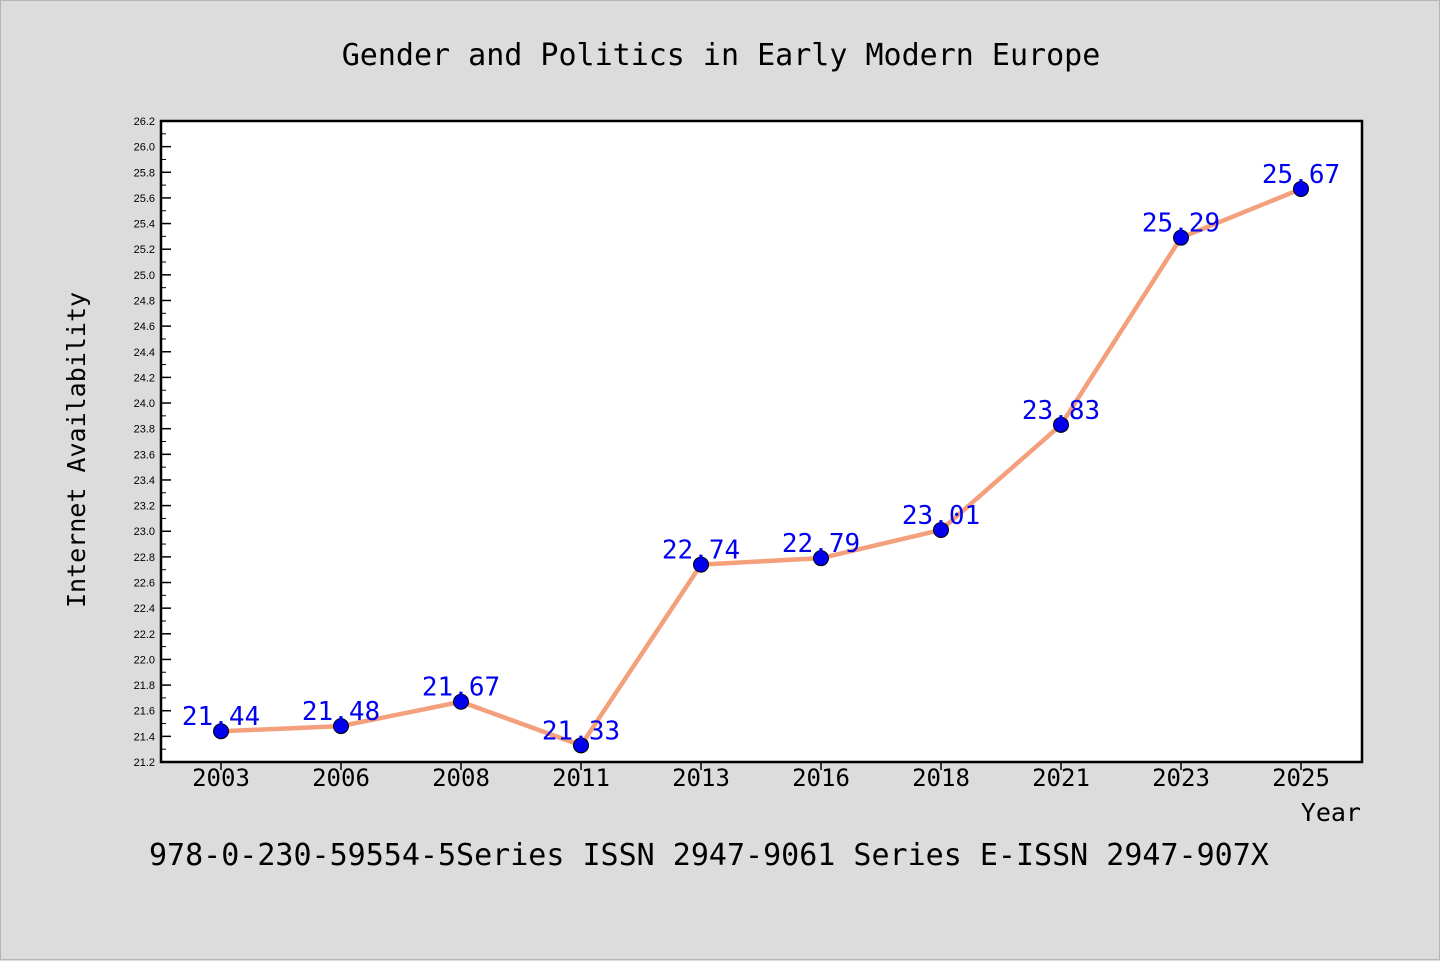 The image size is (1440, 961). I want to click on y-tick-label: 21.4, so click(144, 737).